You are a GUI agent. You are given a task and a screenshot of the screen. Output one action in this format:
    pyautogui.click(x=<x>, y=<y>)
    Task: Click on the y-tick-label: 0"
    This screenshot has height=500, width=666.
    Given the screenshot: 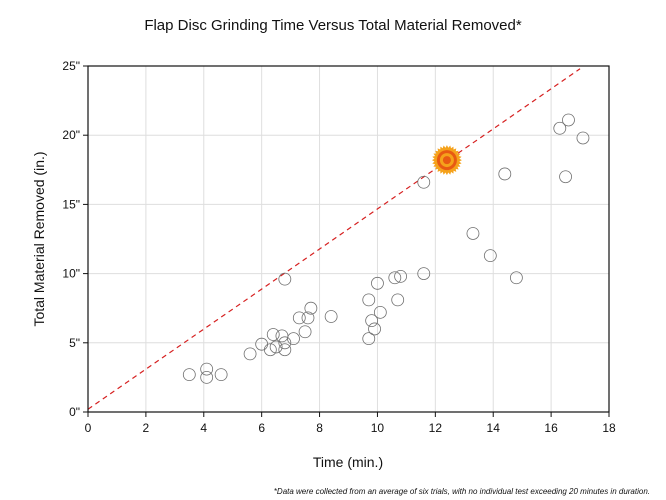 What is the action you would take?
    pyautogui.click(x=74, y=412)
    